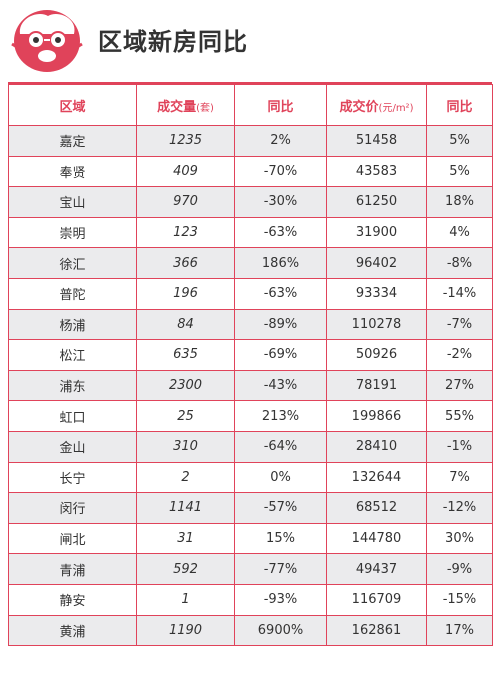 This screenshot has width=500, height=678. Describe the element at coordinates (376, 569) in the screenshot. I see `cell-price: 49437` at that location.